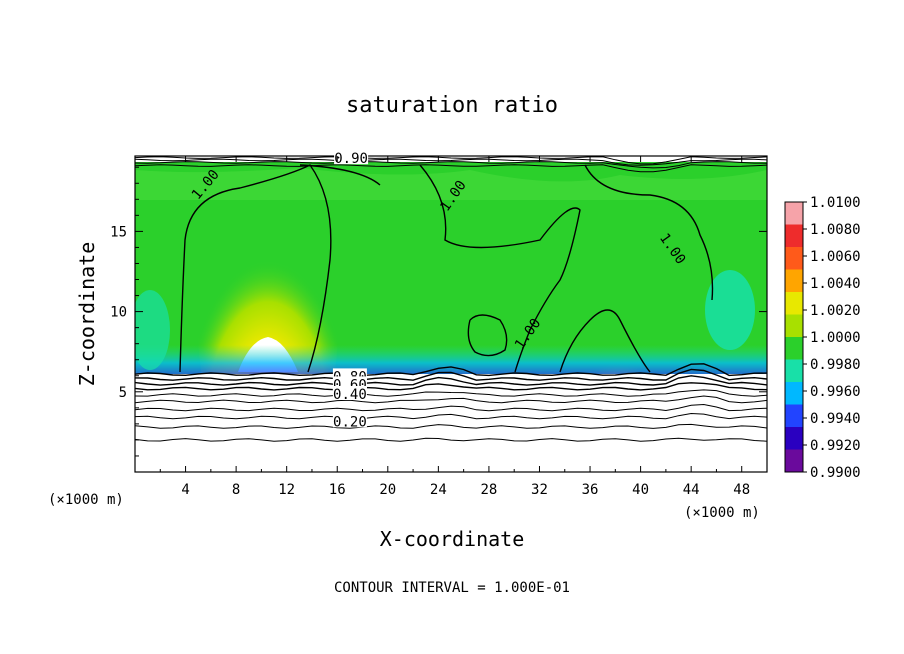  What do you see at coordinates (387, 490) in the screenshot?
I see `x-tick-label: 20` at bounding box center [387, 490].